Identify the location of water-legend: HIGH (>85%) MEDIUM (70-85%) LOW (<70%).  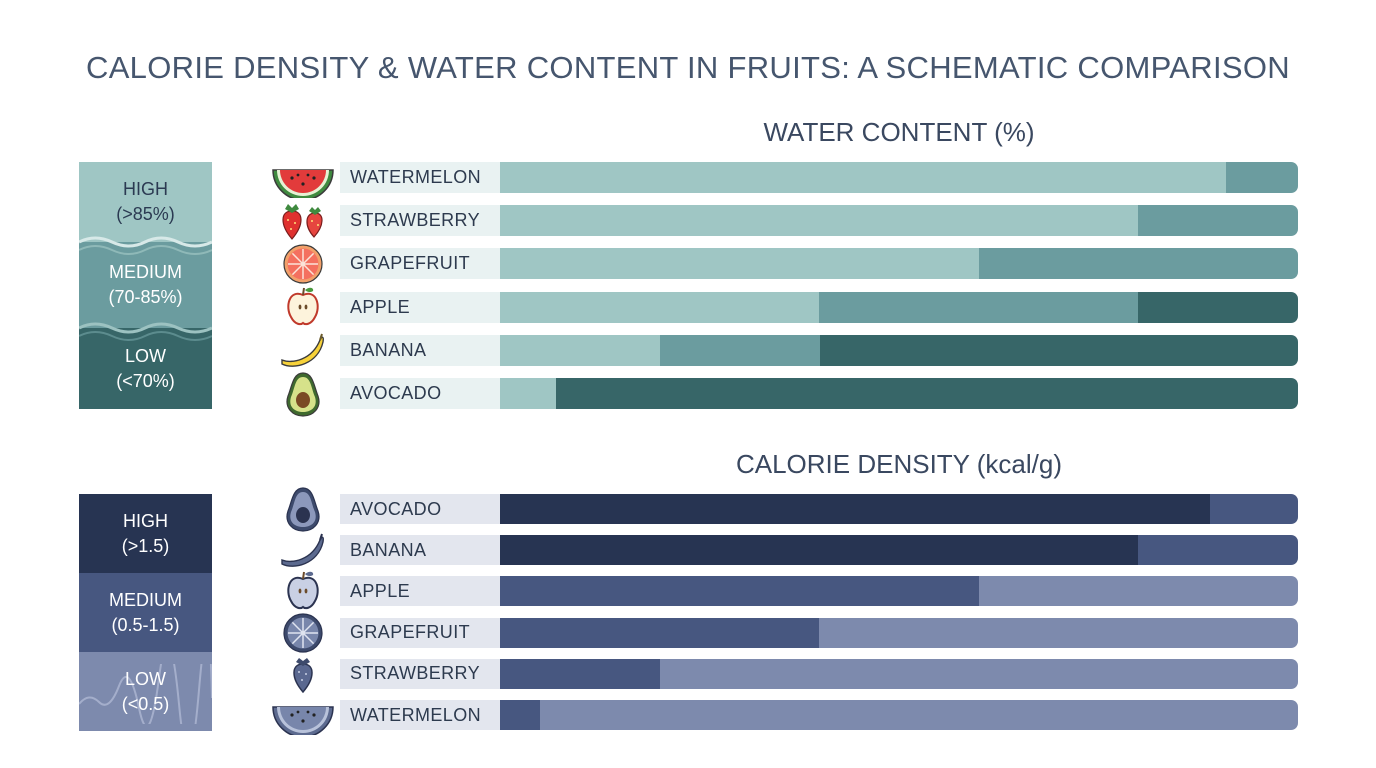
(145, 285).